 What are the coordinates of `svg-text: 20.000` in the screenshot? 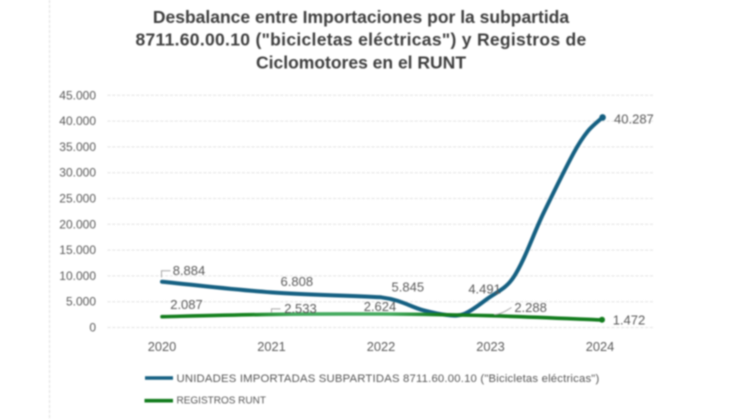 It's located at (77, 224).